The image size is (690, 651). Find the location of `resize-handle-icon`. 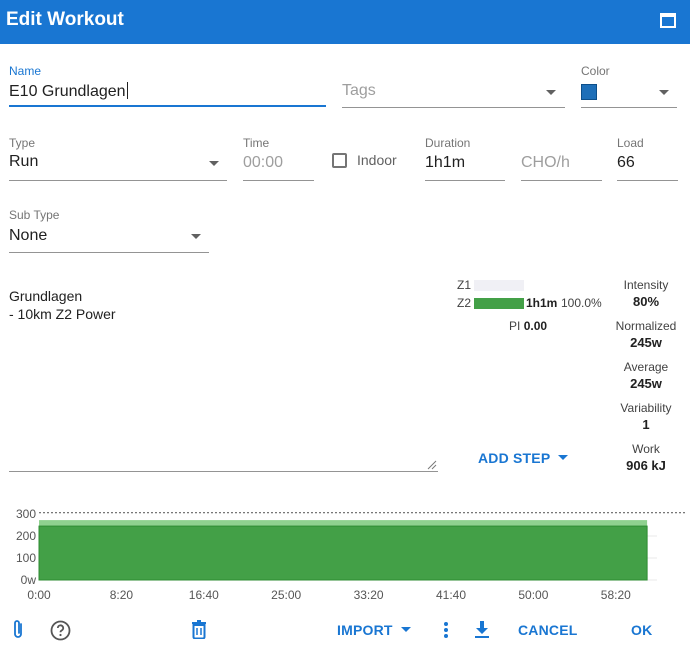

resize-handle-icon is located at coordinates (432, 465).